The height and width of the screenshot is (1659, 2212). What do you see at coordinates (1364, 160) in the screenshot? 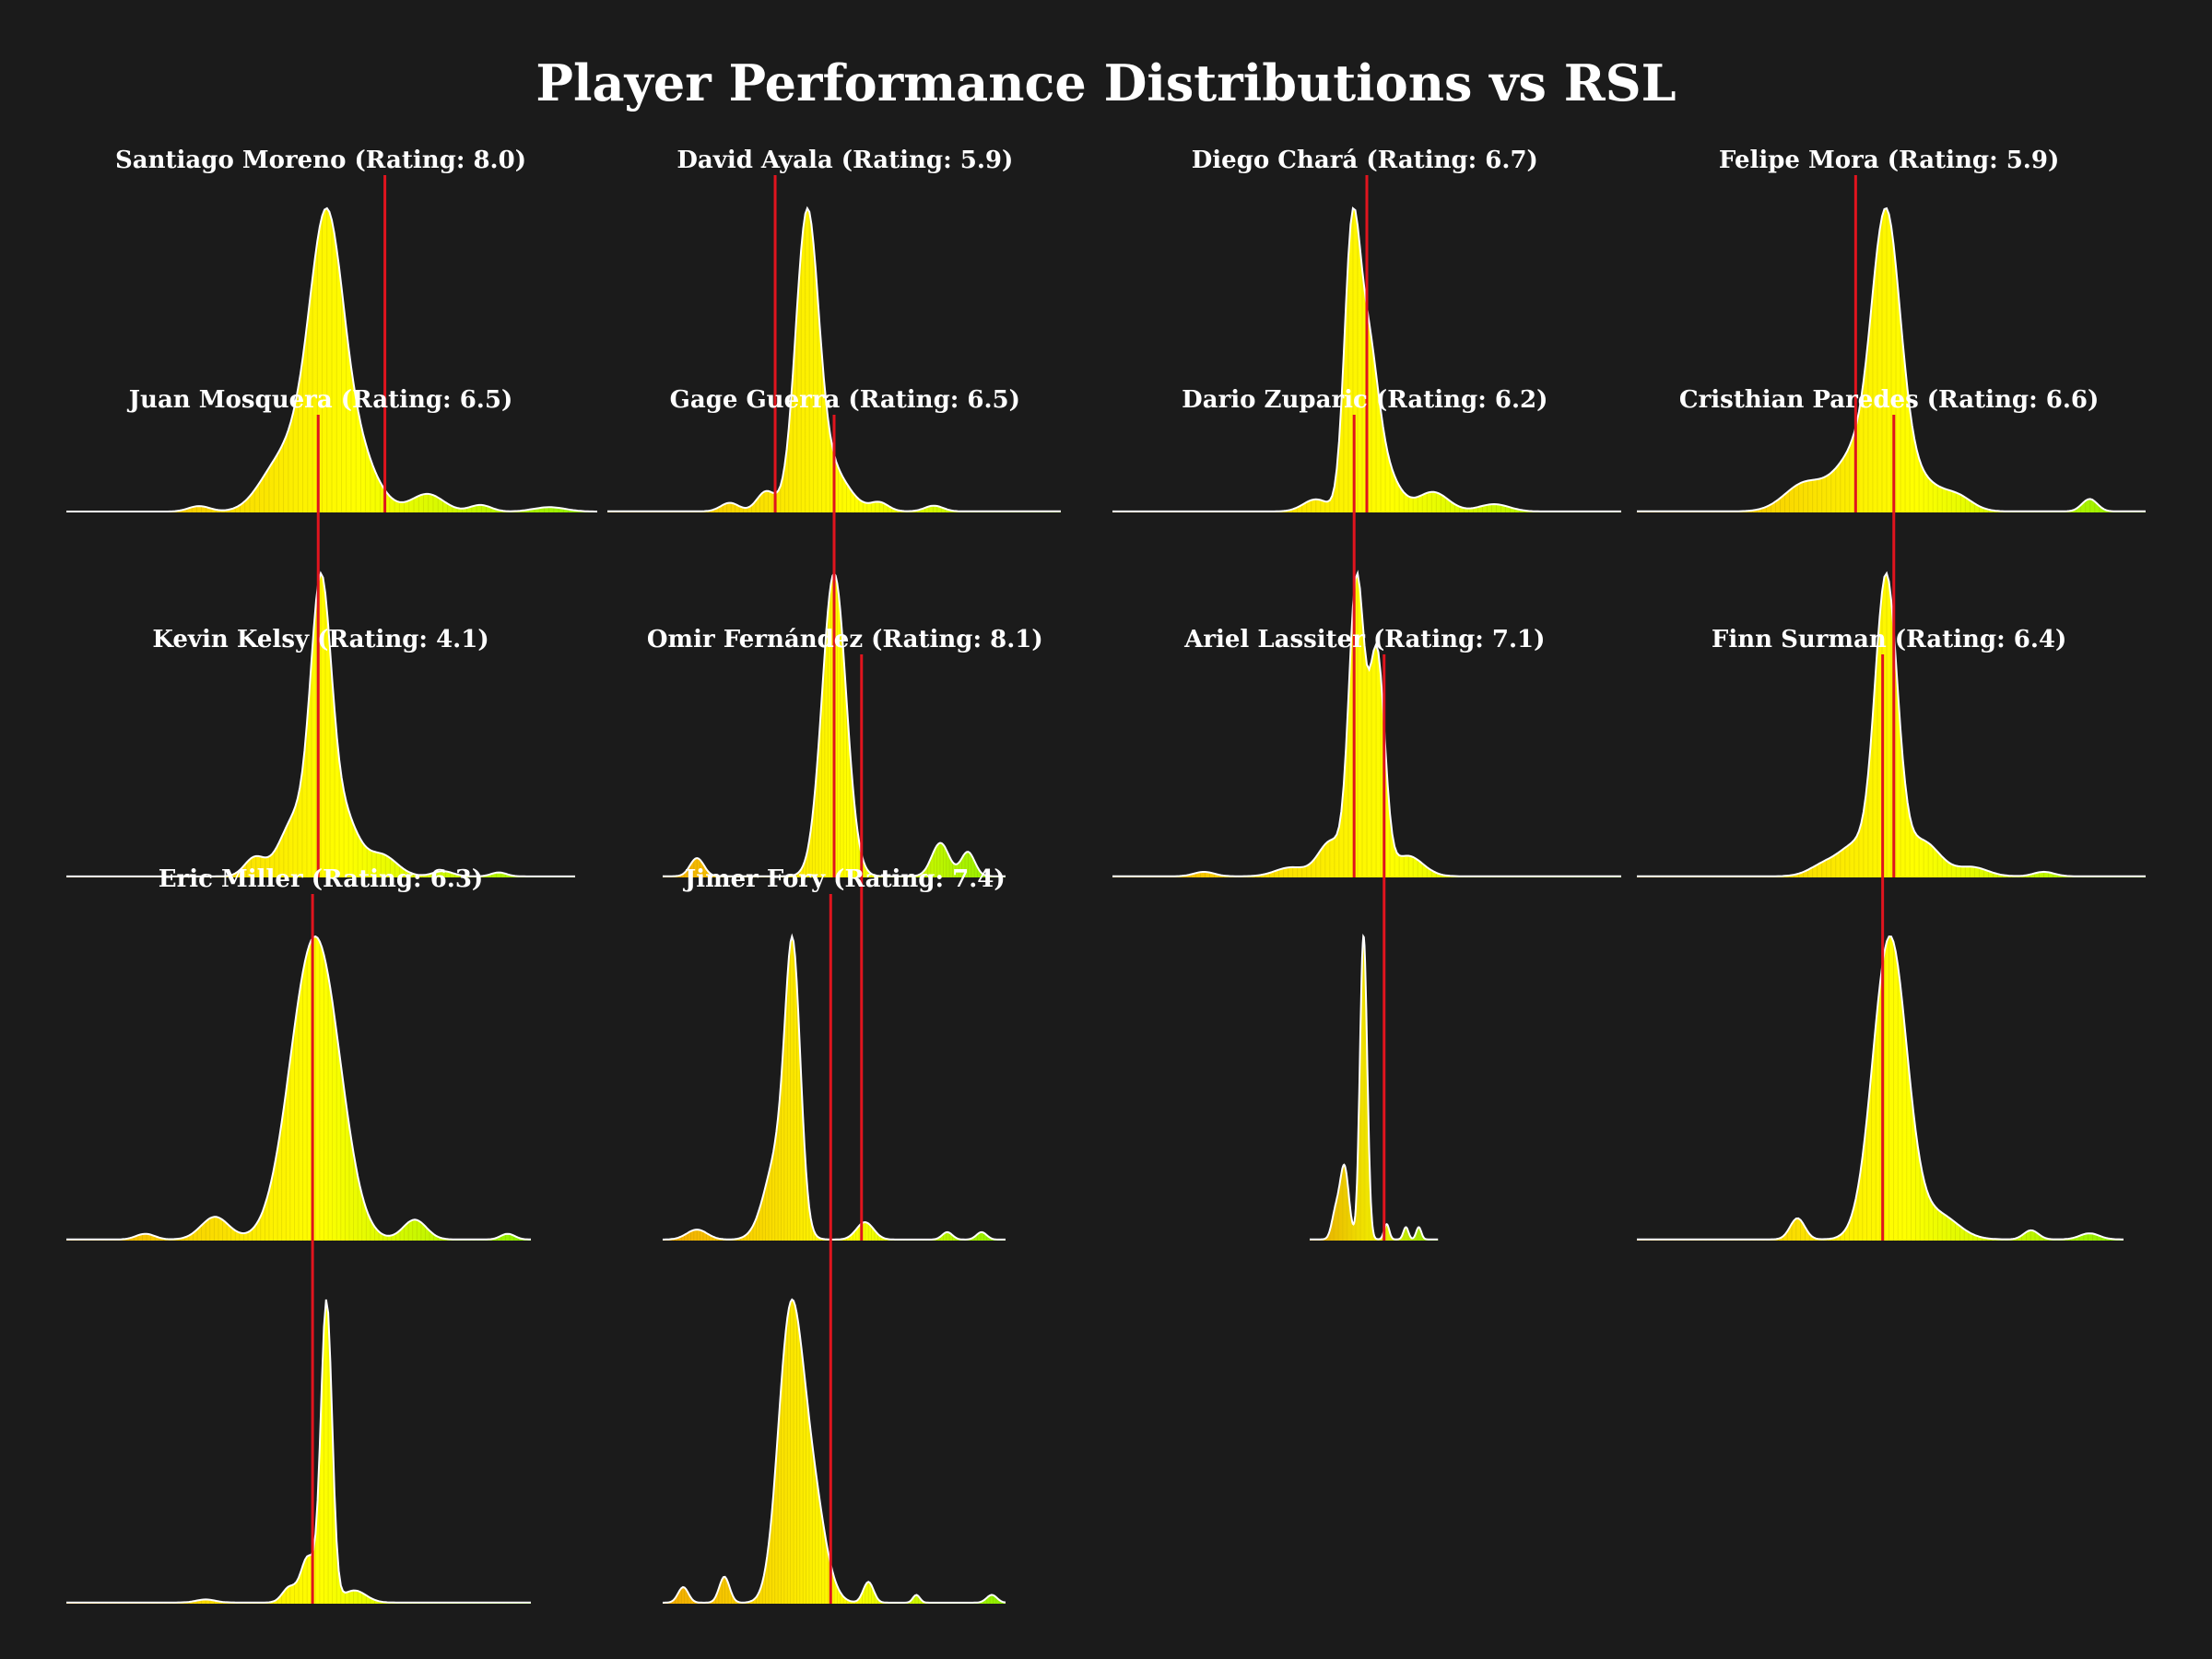
I see `panel-title: Diego Chará (Rating: 6.7)` at bounding box center [1364, 160].